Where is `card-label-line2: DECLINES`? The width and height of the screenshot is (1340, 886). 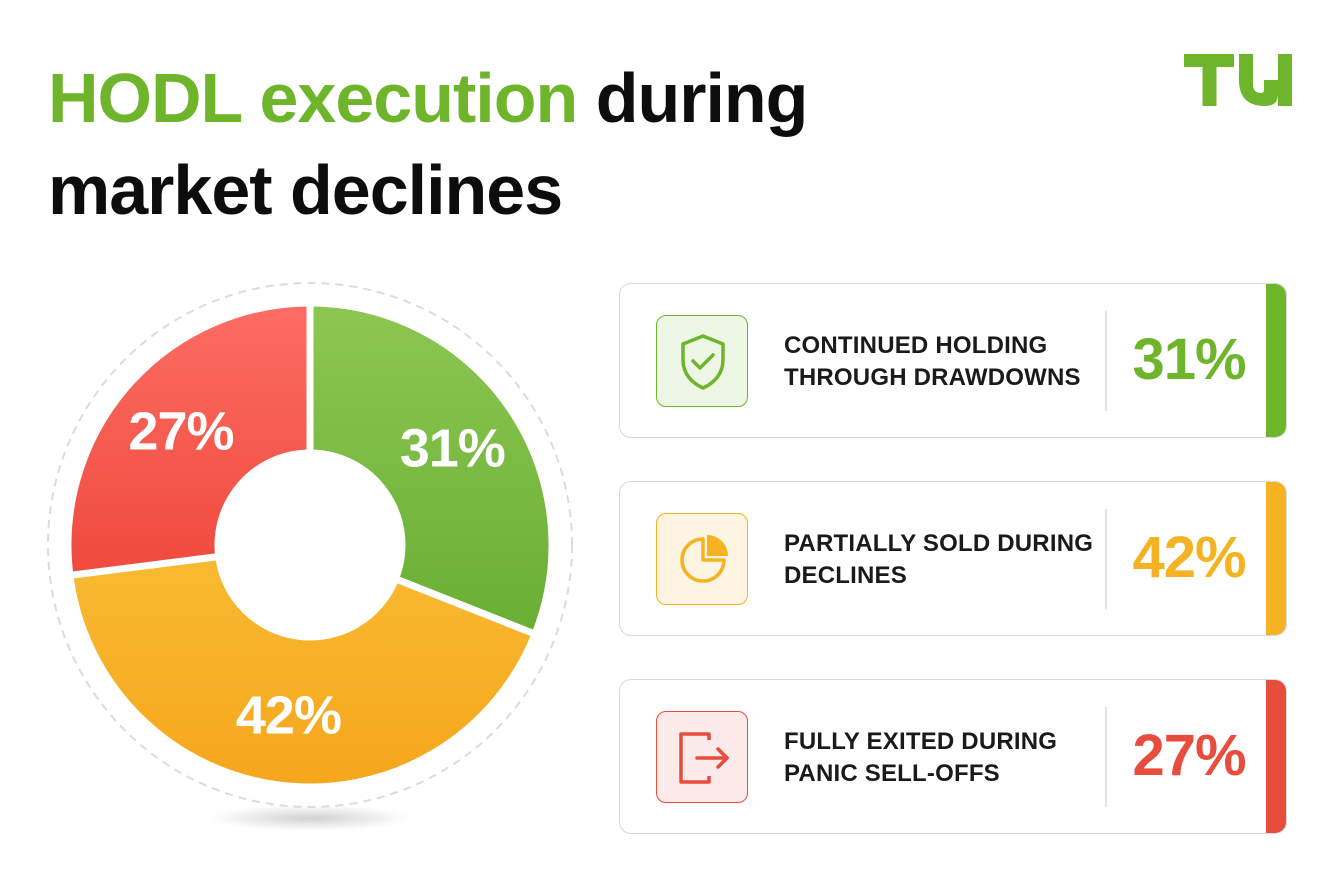
card-label-line2: DECLINES is located at coordinates (845, 575).